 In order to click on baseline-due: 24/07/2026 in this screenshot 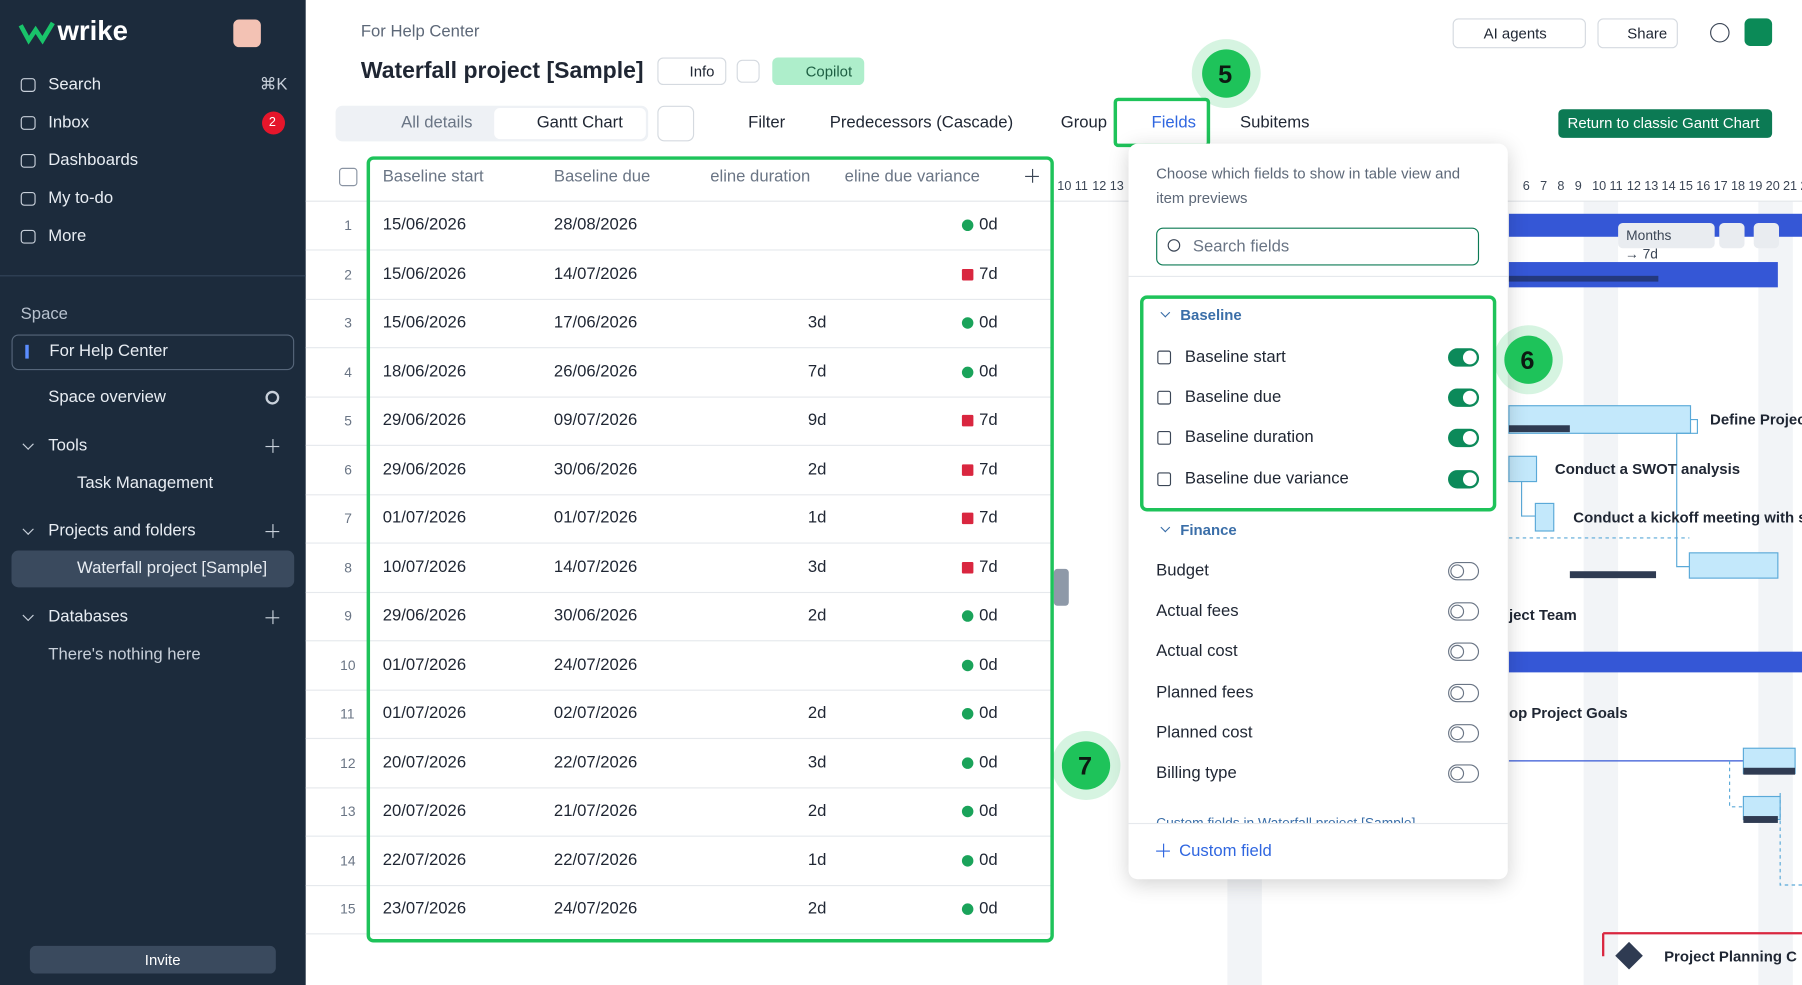, I will do `click(595, 664)`.